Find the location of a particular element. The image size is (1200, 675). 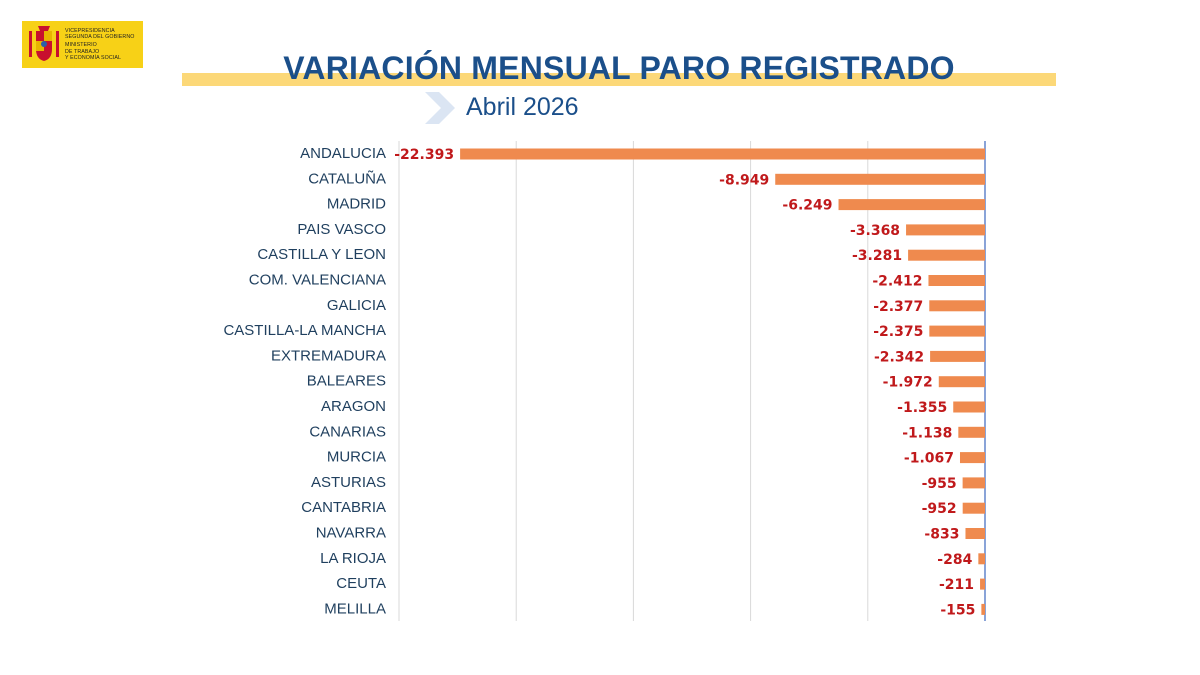

category-label: LA RIOJA is located at coordinates (353, 558).